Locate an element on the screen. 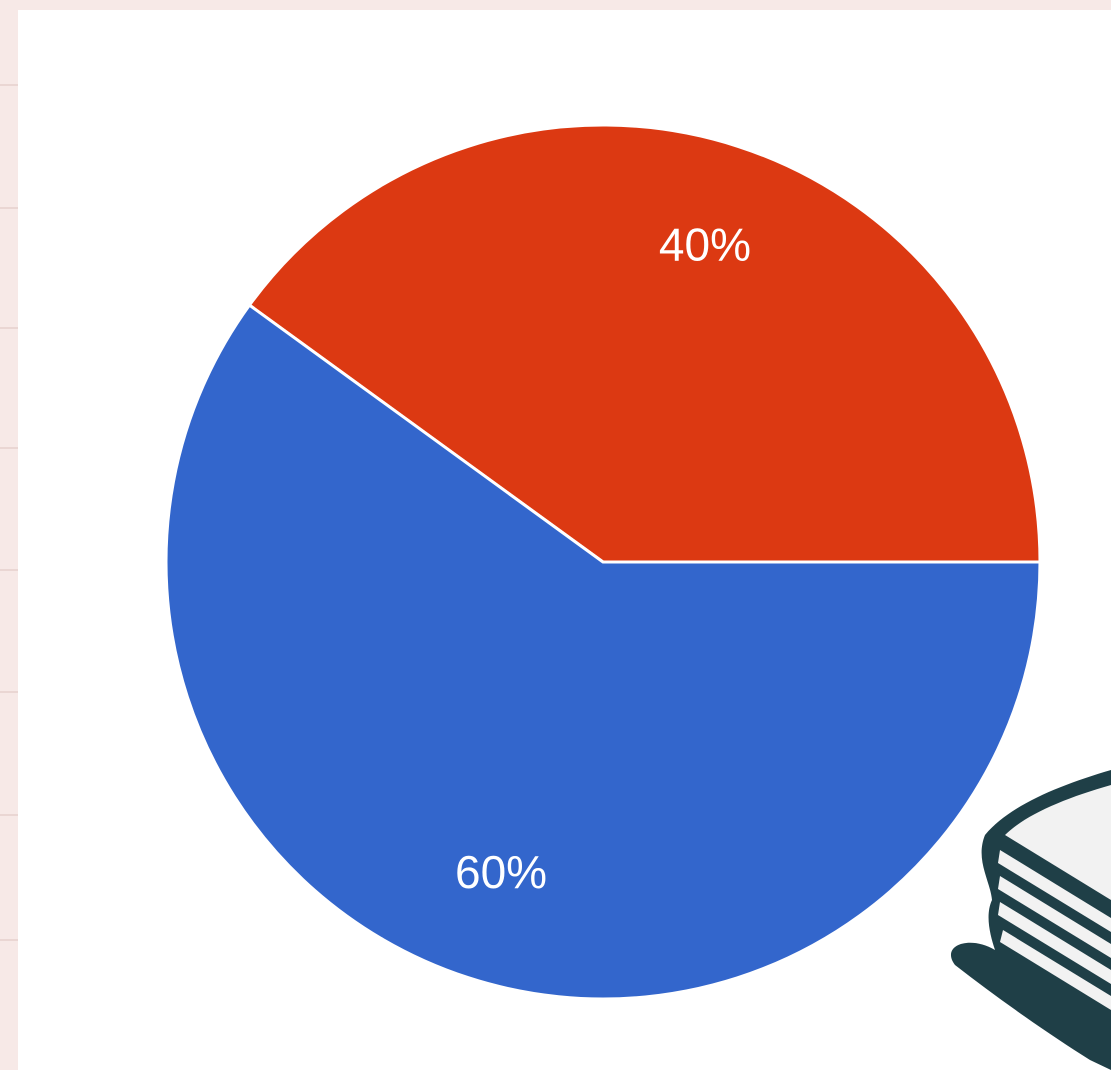 This screenshot has height=1070, width=1111. background-lines is located at coordinates (9, 512).